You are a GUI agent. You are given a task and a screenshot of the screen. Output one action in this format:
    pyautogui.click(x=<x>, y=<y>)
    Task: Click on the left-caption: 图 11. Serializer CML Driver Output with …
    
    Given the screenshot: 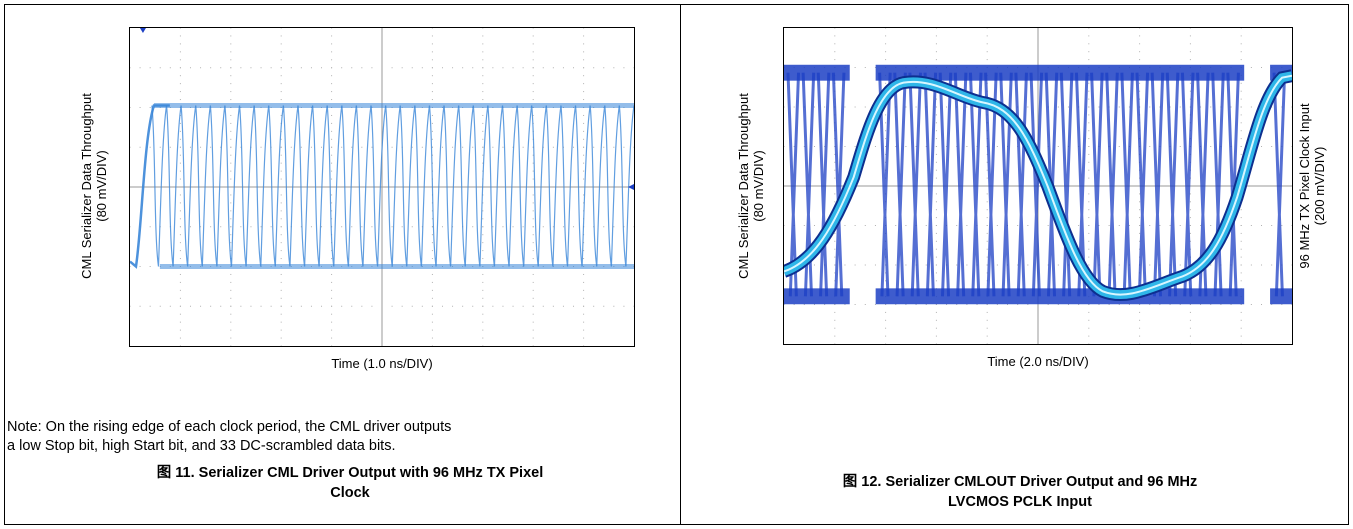 What is the action you would take?
    pyautogui.click(x=350, y=483)
    